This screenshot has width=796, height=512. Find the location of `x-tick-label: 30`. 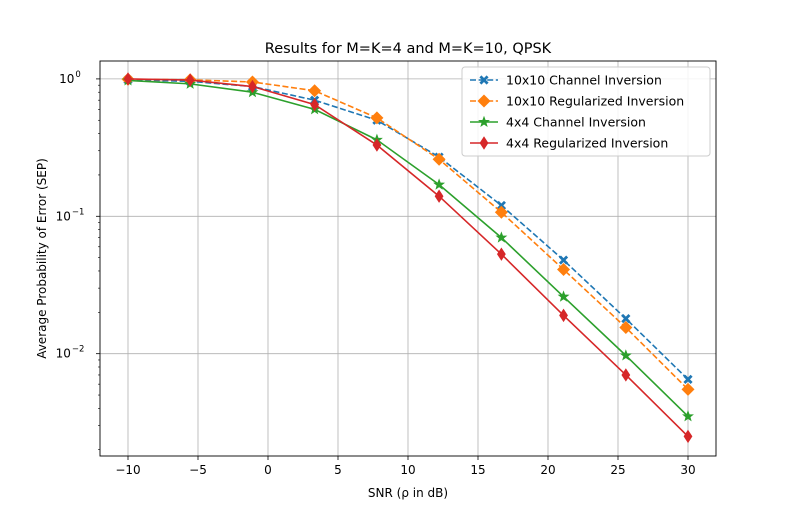

x-tick-label: 30 is located at coordinates (687, 470).